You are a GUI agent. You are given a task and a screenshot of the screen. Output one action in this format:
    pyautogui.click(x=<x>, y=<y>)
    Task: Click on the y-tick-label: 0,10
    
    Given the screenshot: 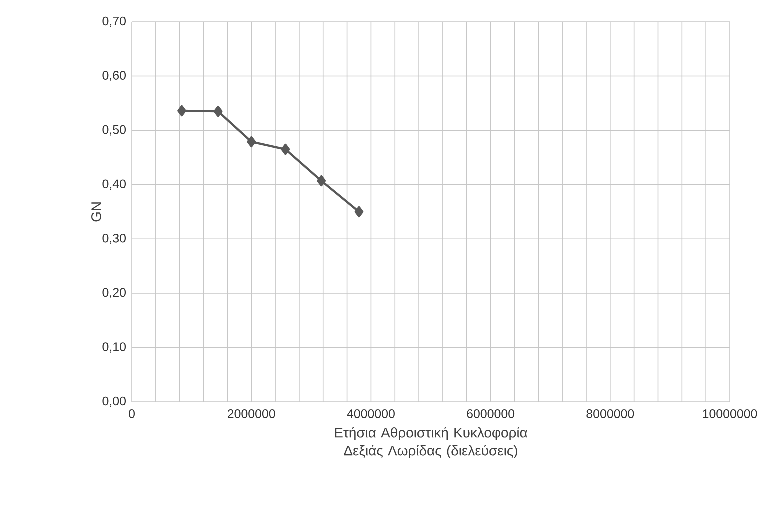 What is the action you would take?
    pyautogui.click(x=114, y=347)
    